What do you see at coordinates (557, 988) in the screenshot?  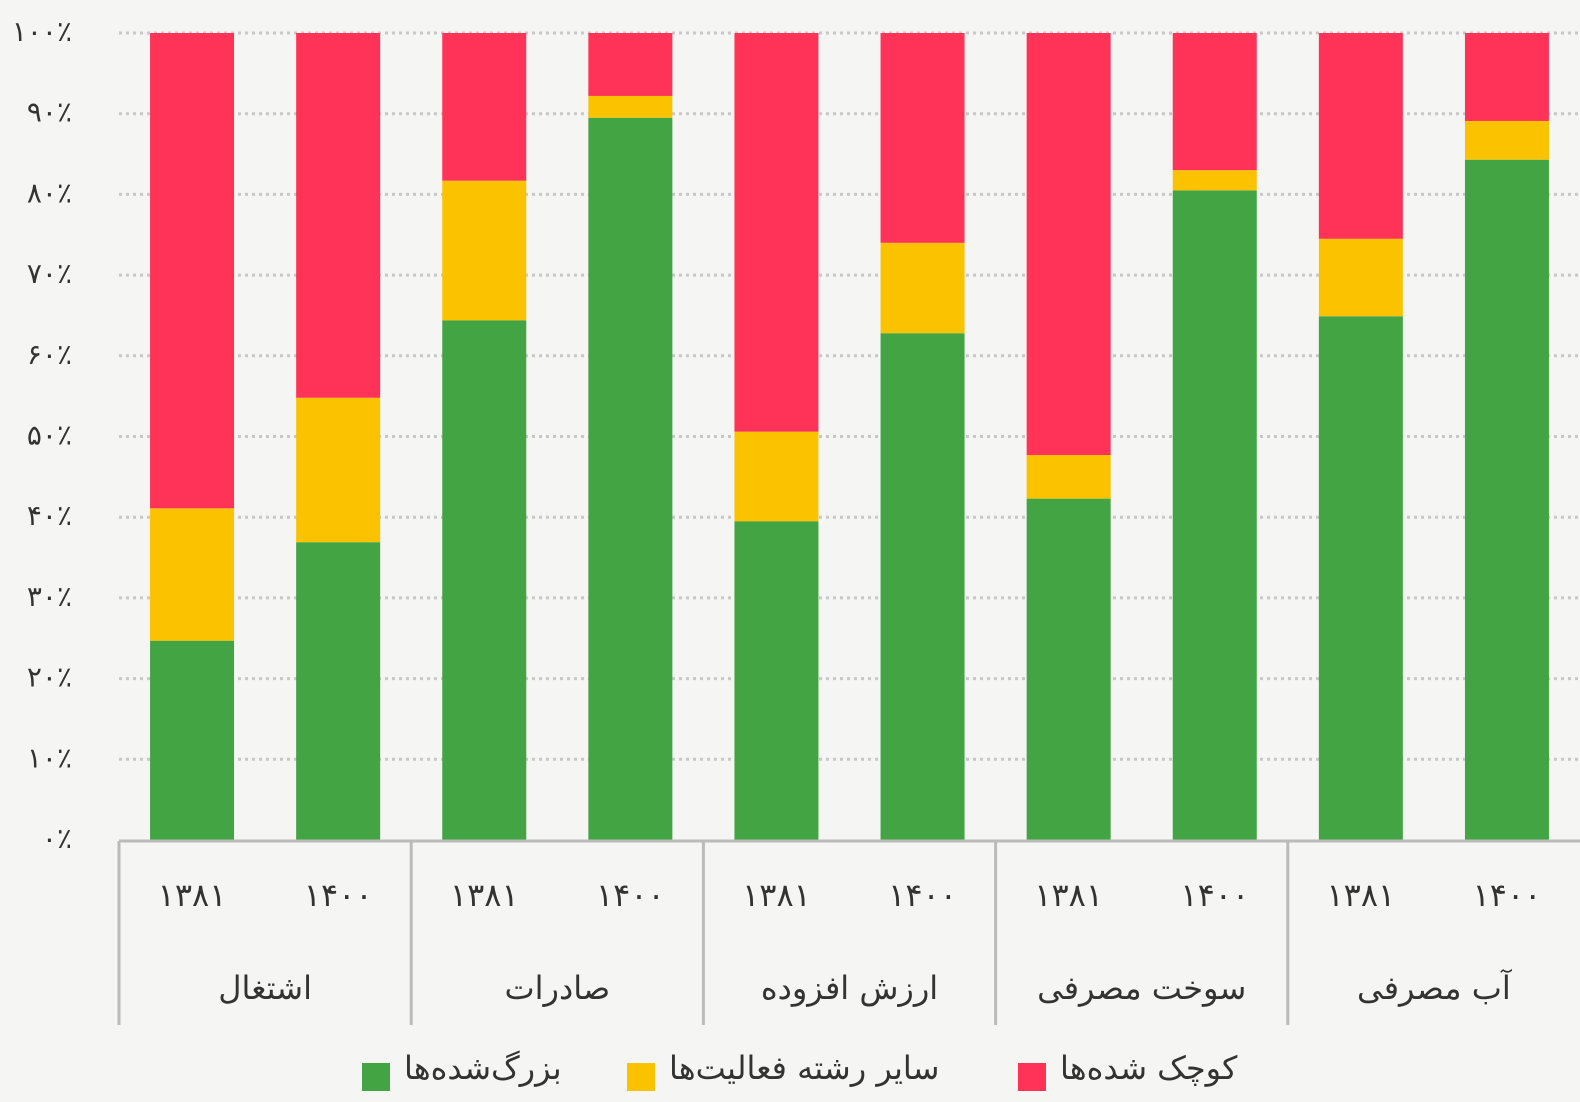 I see `group-label: صادرات` at bounding box center [557, 988].